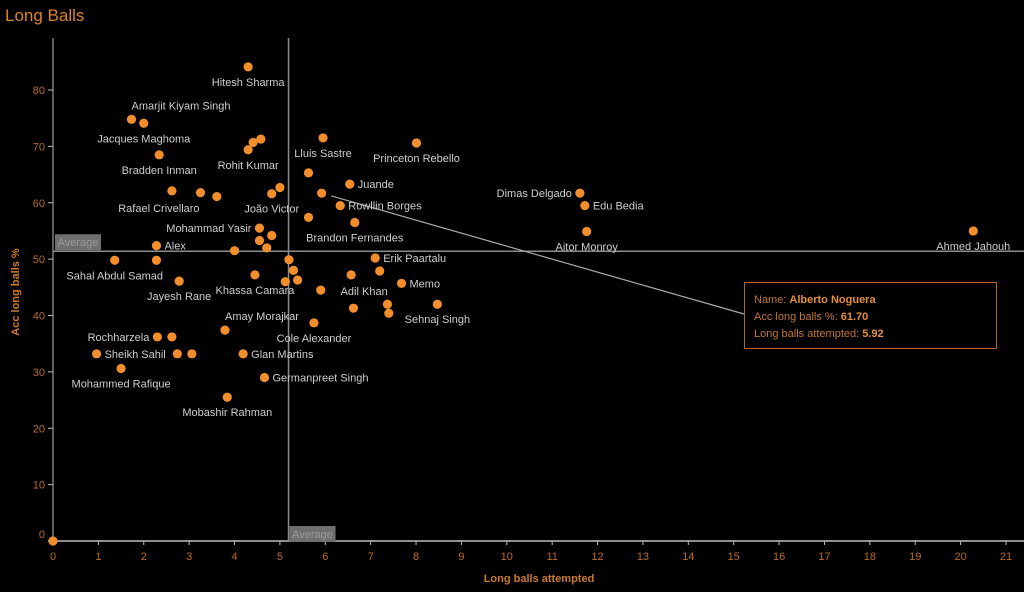 Image resolution: width=1024 pixels, height=592 pixels. What do you see at coordinates (385, 207) in the screenshot?
I see `point-label: Rowllin Borges` at bounding box center [385, 207].